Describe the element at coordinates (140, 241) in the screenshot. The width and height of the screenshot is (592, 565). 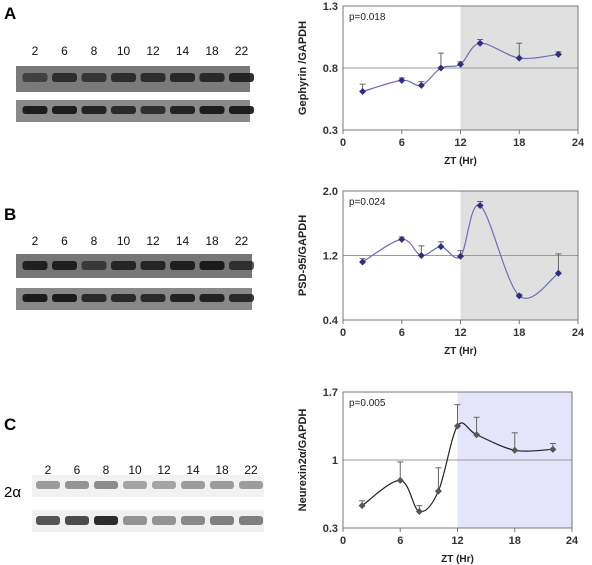
I see `blot-lane-labels-b: 2 6 8 10 12 14 18 22` at that location.